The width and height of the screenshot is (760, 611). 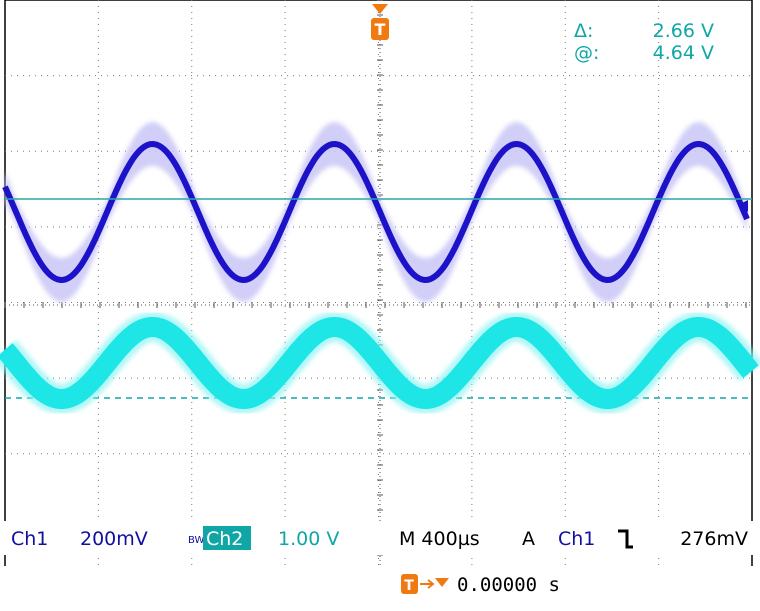 I want to click on ch2-label-bg, so click(x=227, y=538).